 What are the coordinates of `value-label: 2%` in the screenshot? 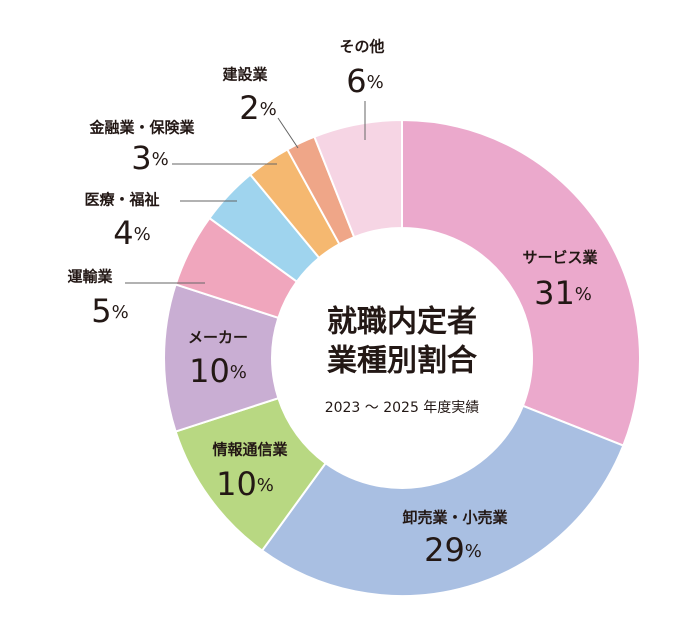 It's located at (257, 108).